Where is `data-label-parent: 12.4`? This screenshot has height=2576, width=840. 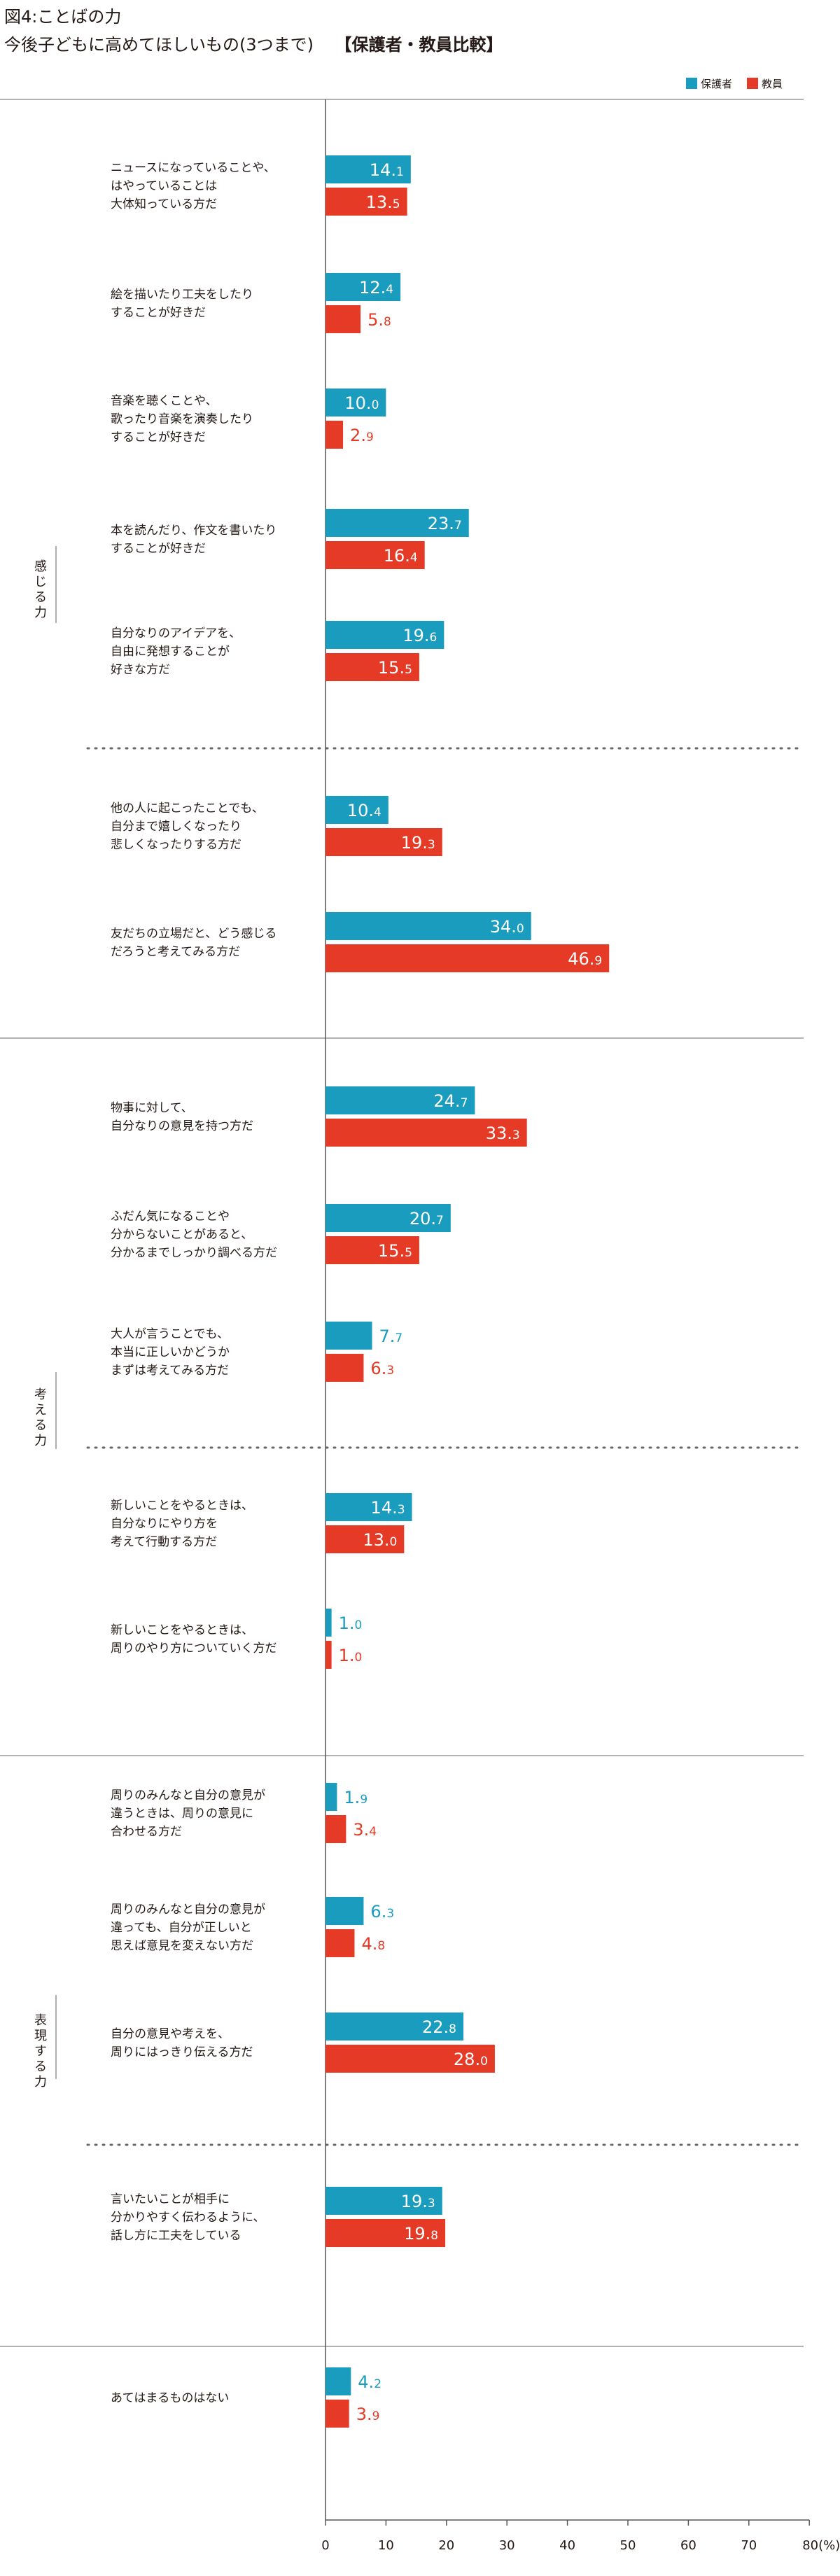
data-label-parent: 12.4 is located at coordinates (376, 288).